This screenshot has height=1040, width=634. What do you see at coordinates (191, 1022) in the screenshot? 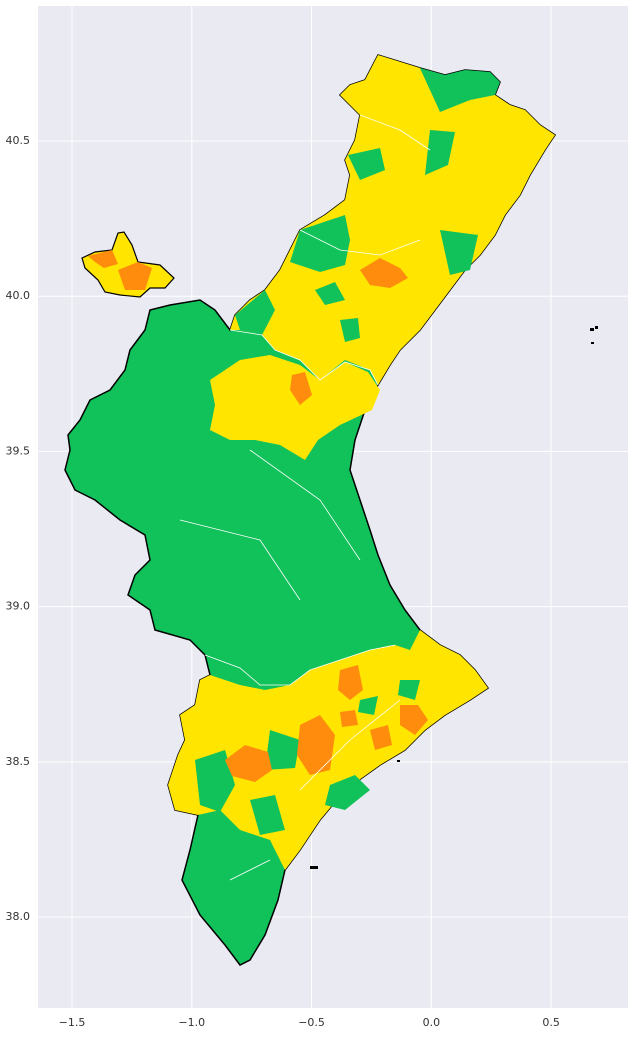
I see `x-tick-label: −1.0` at bounding box center [191, 1022].